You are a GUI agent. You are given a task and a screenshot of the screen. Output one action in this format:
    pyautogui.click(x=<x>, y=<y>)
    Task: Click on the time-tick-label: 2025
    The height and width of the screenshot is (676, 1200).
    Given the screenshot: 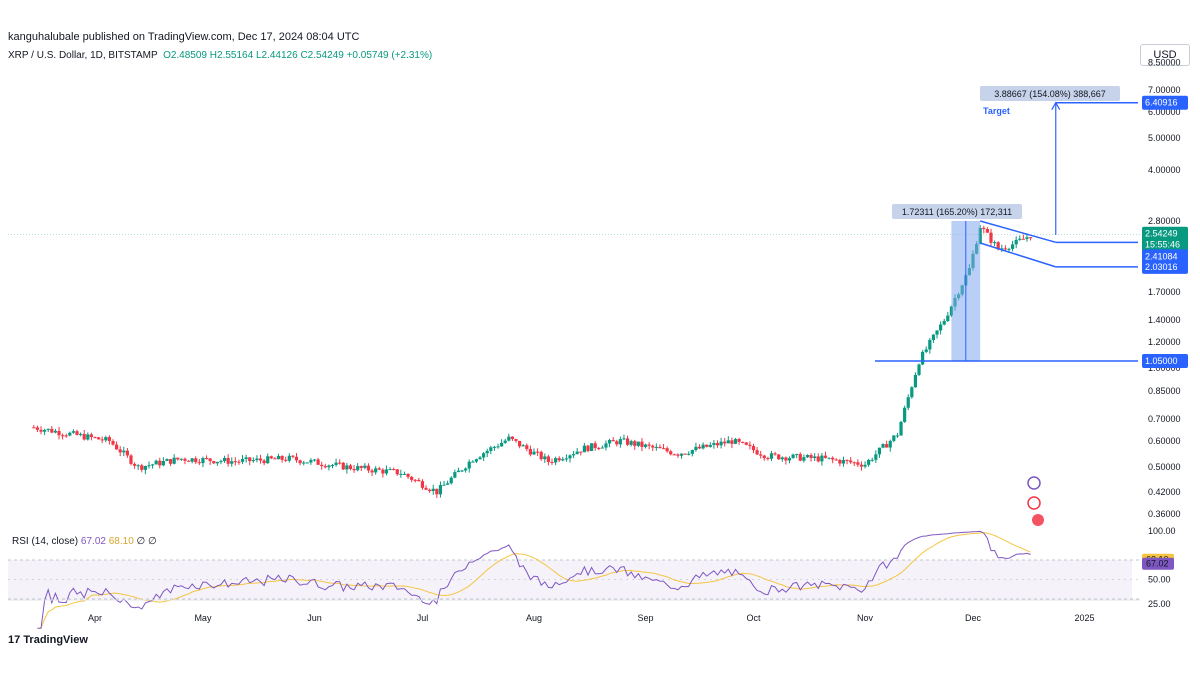 What is the action you would take?
    pyautogui.click(x=1085, y=618)
    